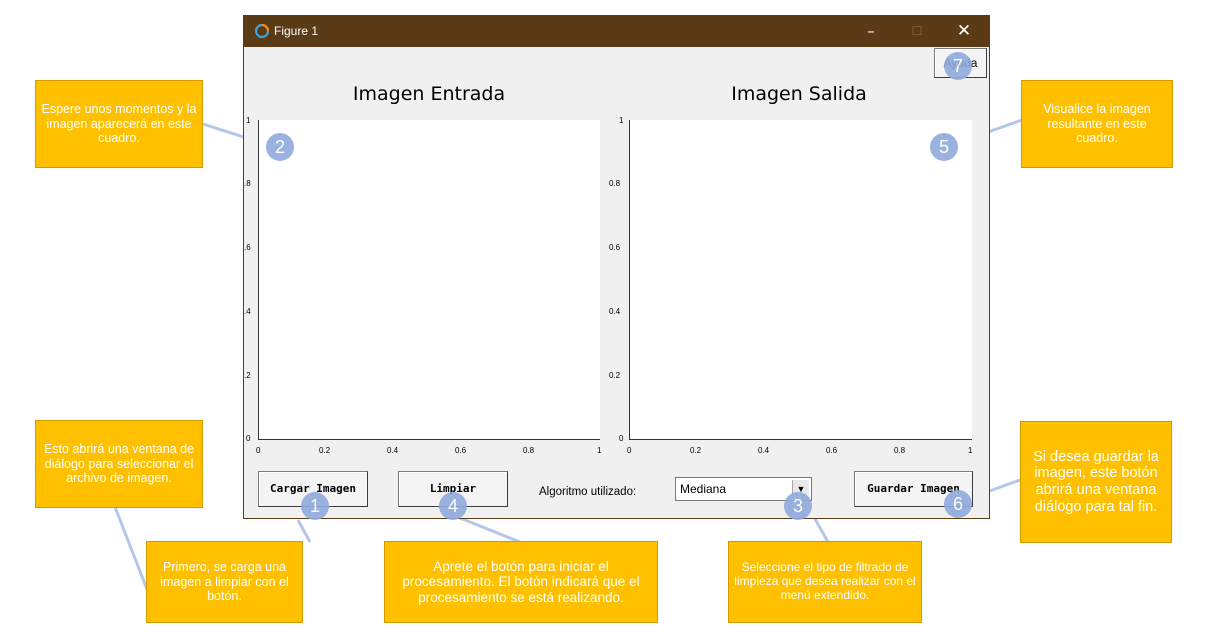 Image resolution: width=1227 pixels, height=635 pixels. Describe the element at coordinates (529, 450) in the screenshot. I see `left-xtick: 0.8` at that location.